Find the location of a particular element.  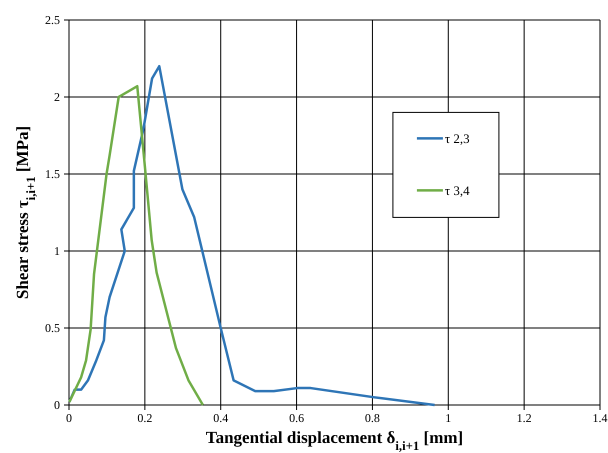

x-tick-label: 0.8 is located at coordinates (372, 418).